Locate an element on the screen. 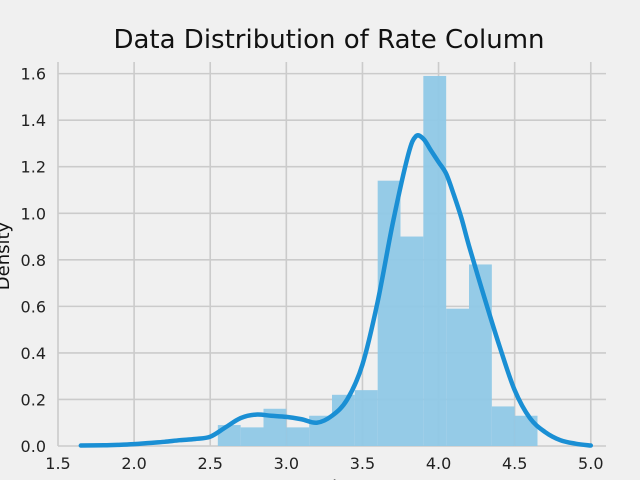  x-axis-title: rate is located at coordinates (332, 478).